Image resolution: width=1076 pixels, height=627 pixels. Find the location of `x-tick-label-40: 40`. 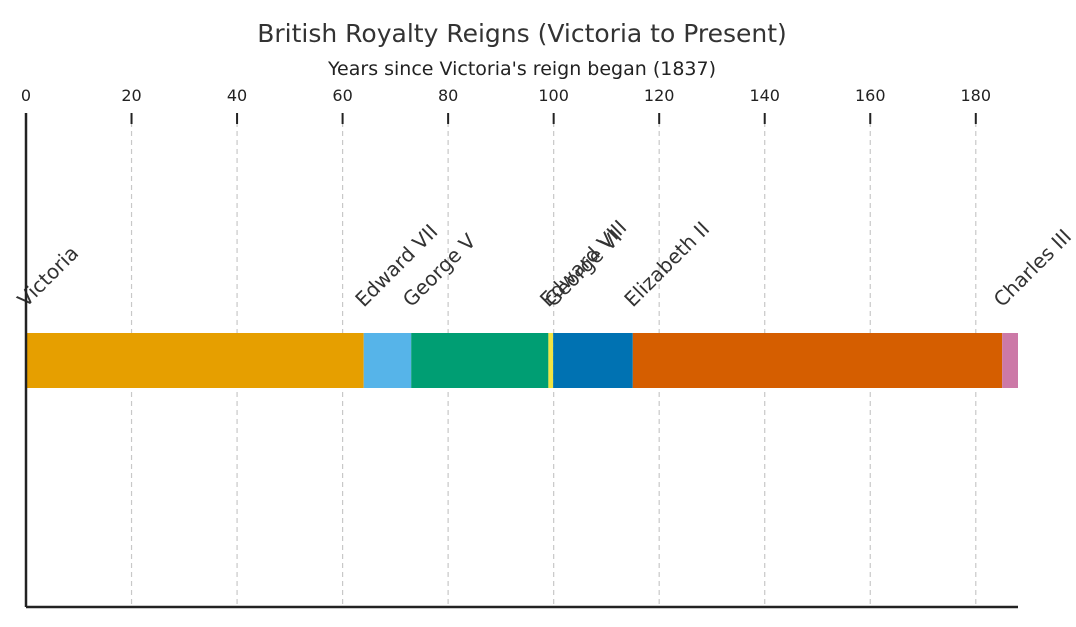

x-tick-label-40: 40 is located at coordinates (237, 95).